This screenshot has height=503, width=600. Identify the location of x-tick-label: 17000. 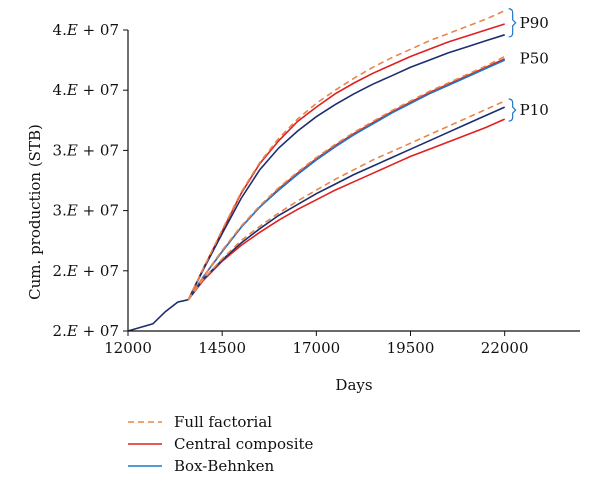
(316, 348).